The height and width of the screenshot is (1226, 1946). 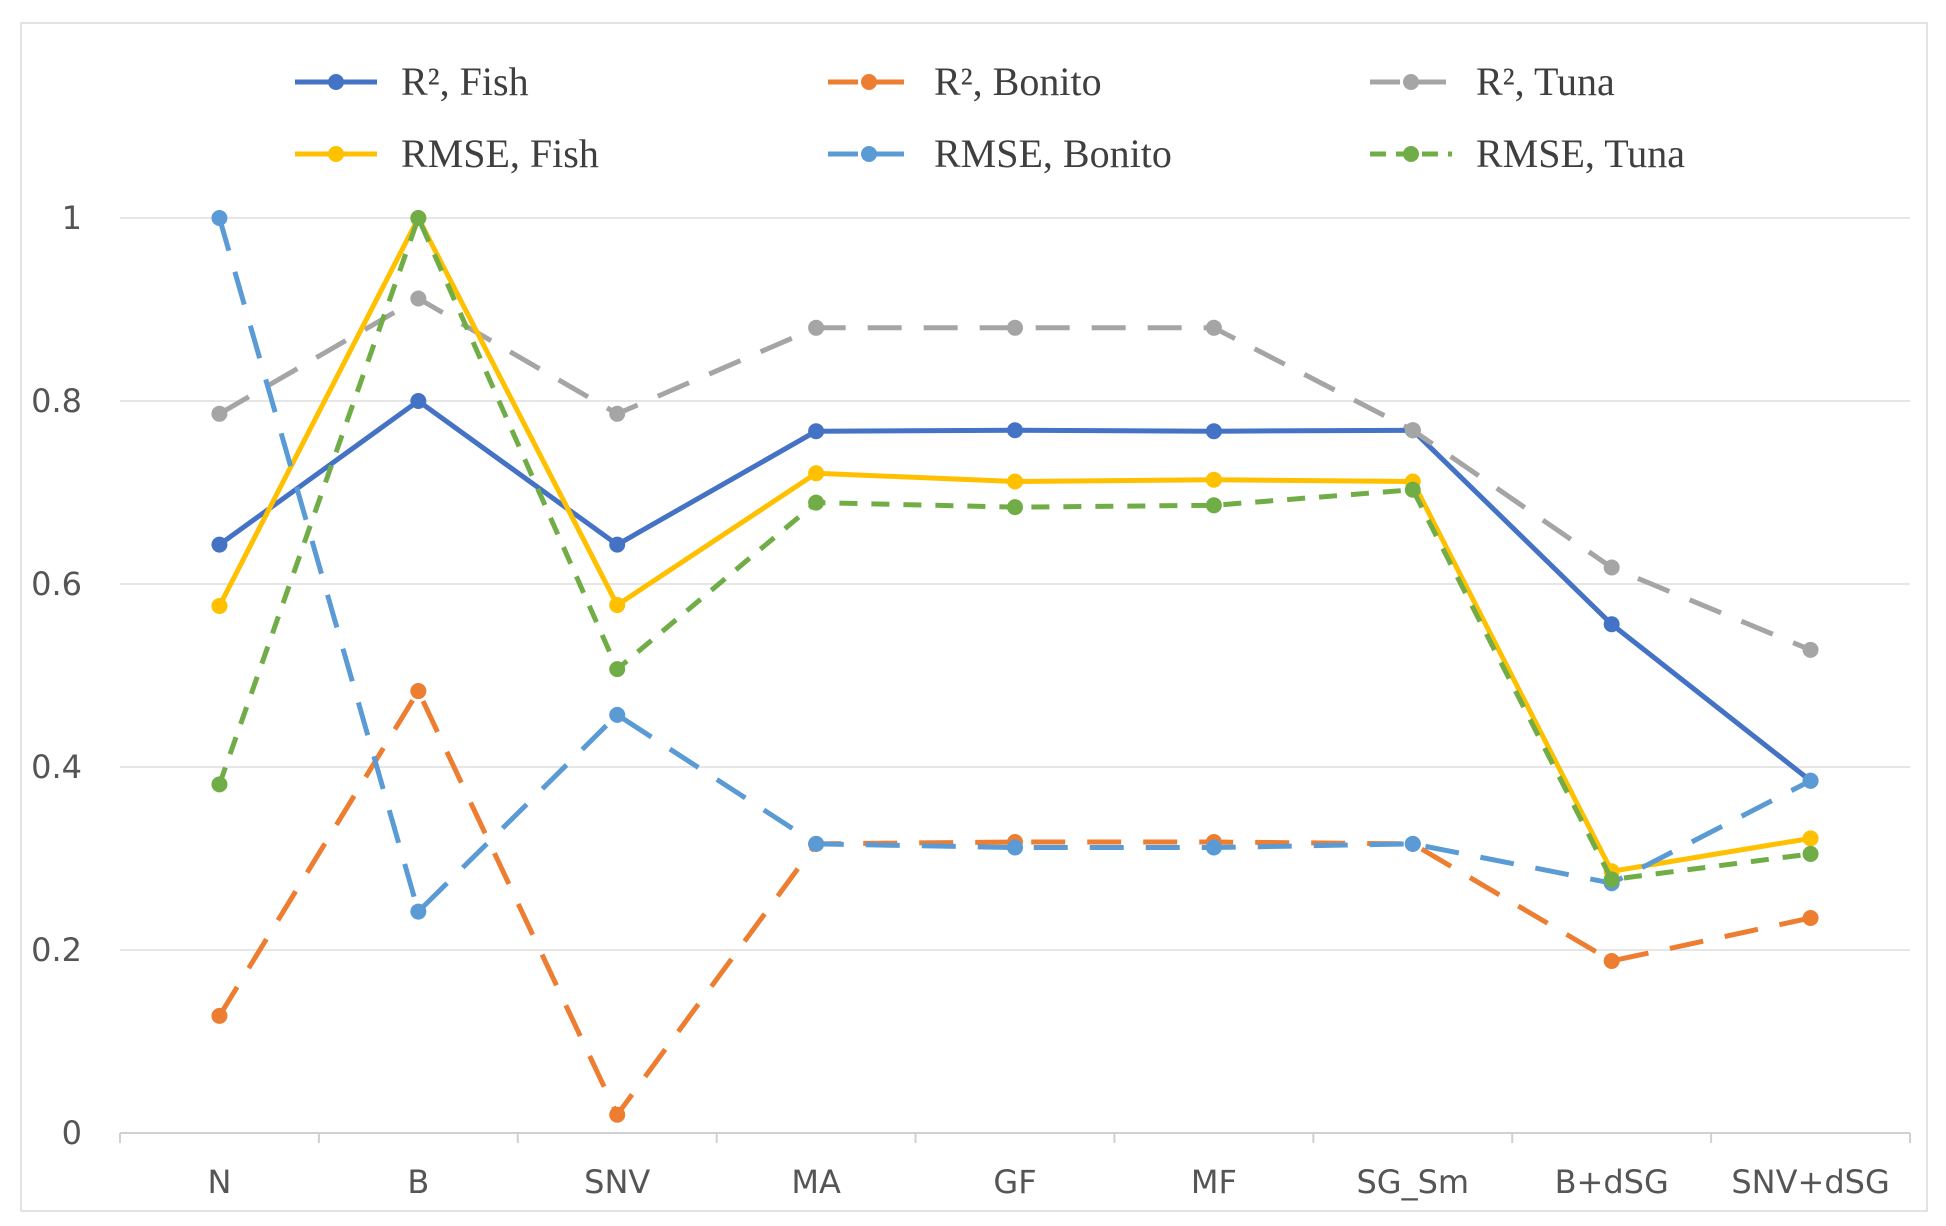 What do you see at coordinates (1018, 81) in the screenshot?
I see `legend-label: R², Bonito` at bounding box center [1018, 81].